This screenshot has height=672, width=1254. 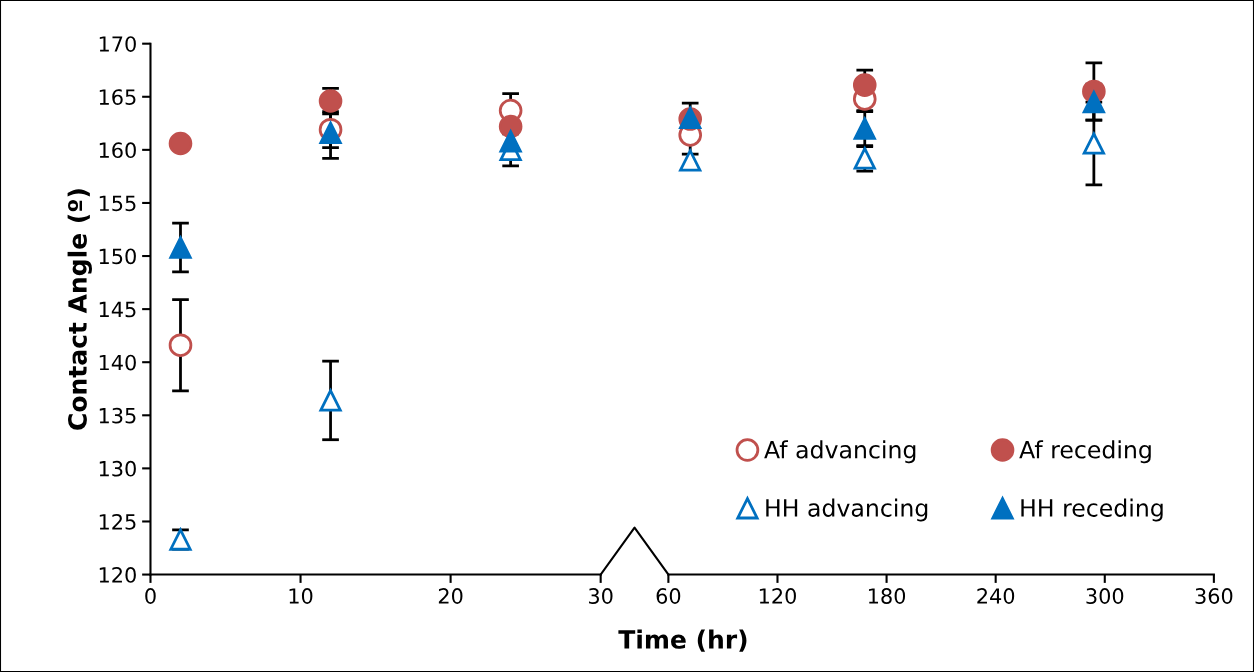 I want to click on x-tick-label: 360, so click(x=1214, y=596).